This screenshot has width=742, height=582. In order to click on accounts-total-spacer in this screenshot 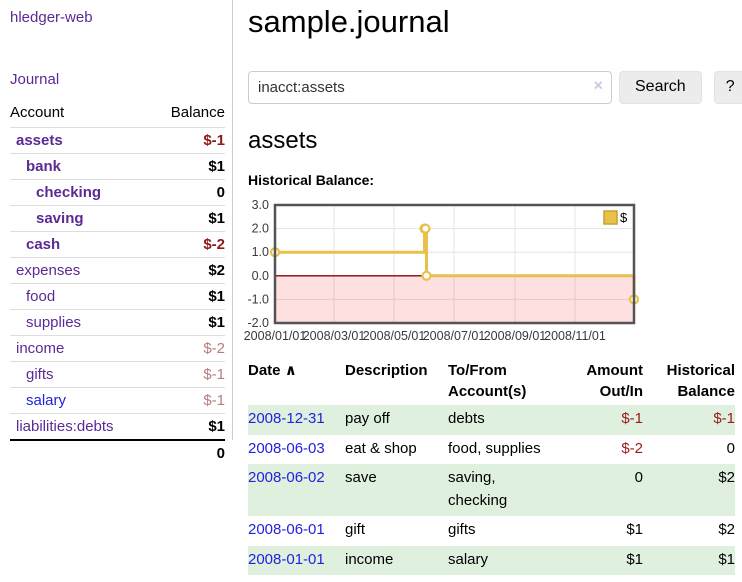, I will do `click(81, 452)`.